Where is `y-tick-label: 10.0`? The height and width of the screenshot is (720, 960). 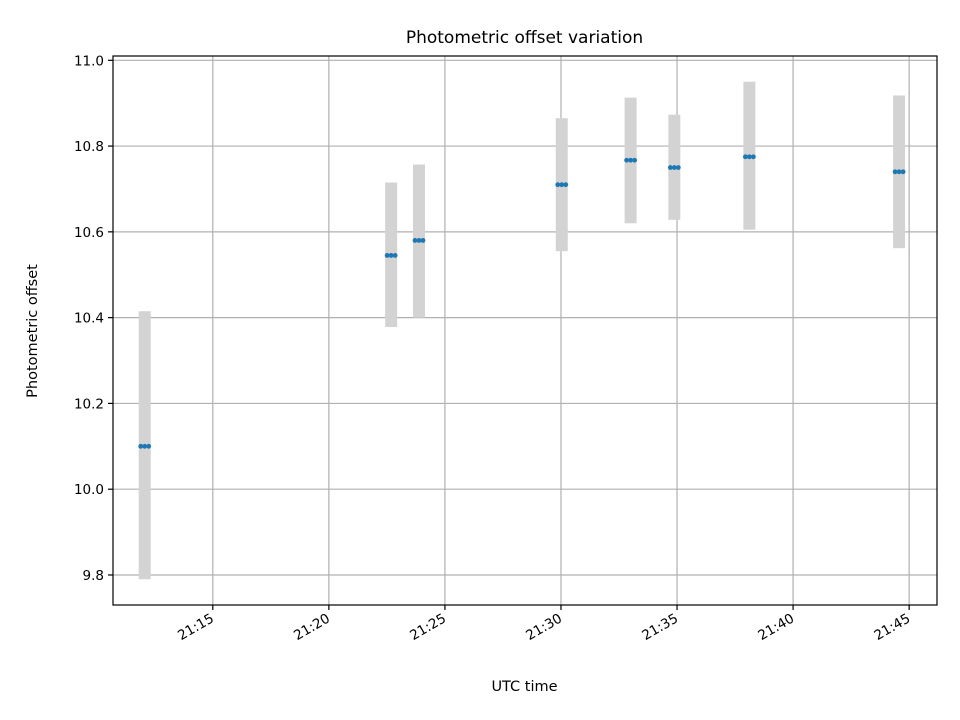 y-tick-label: 10.0 is located at coordinates (89, 490).